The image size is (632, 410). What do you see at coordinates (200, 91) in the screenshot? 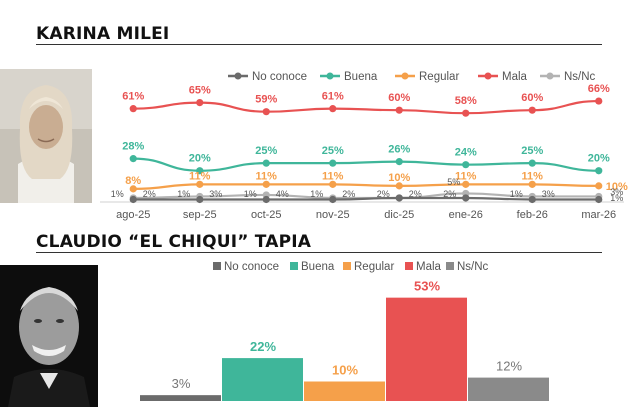
I see `data-label: 65%` at bounding box center [200, 91].